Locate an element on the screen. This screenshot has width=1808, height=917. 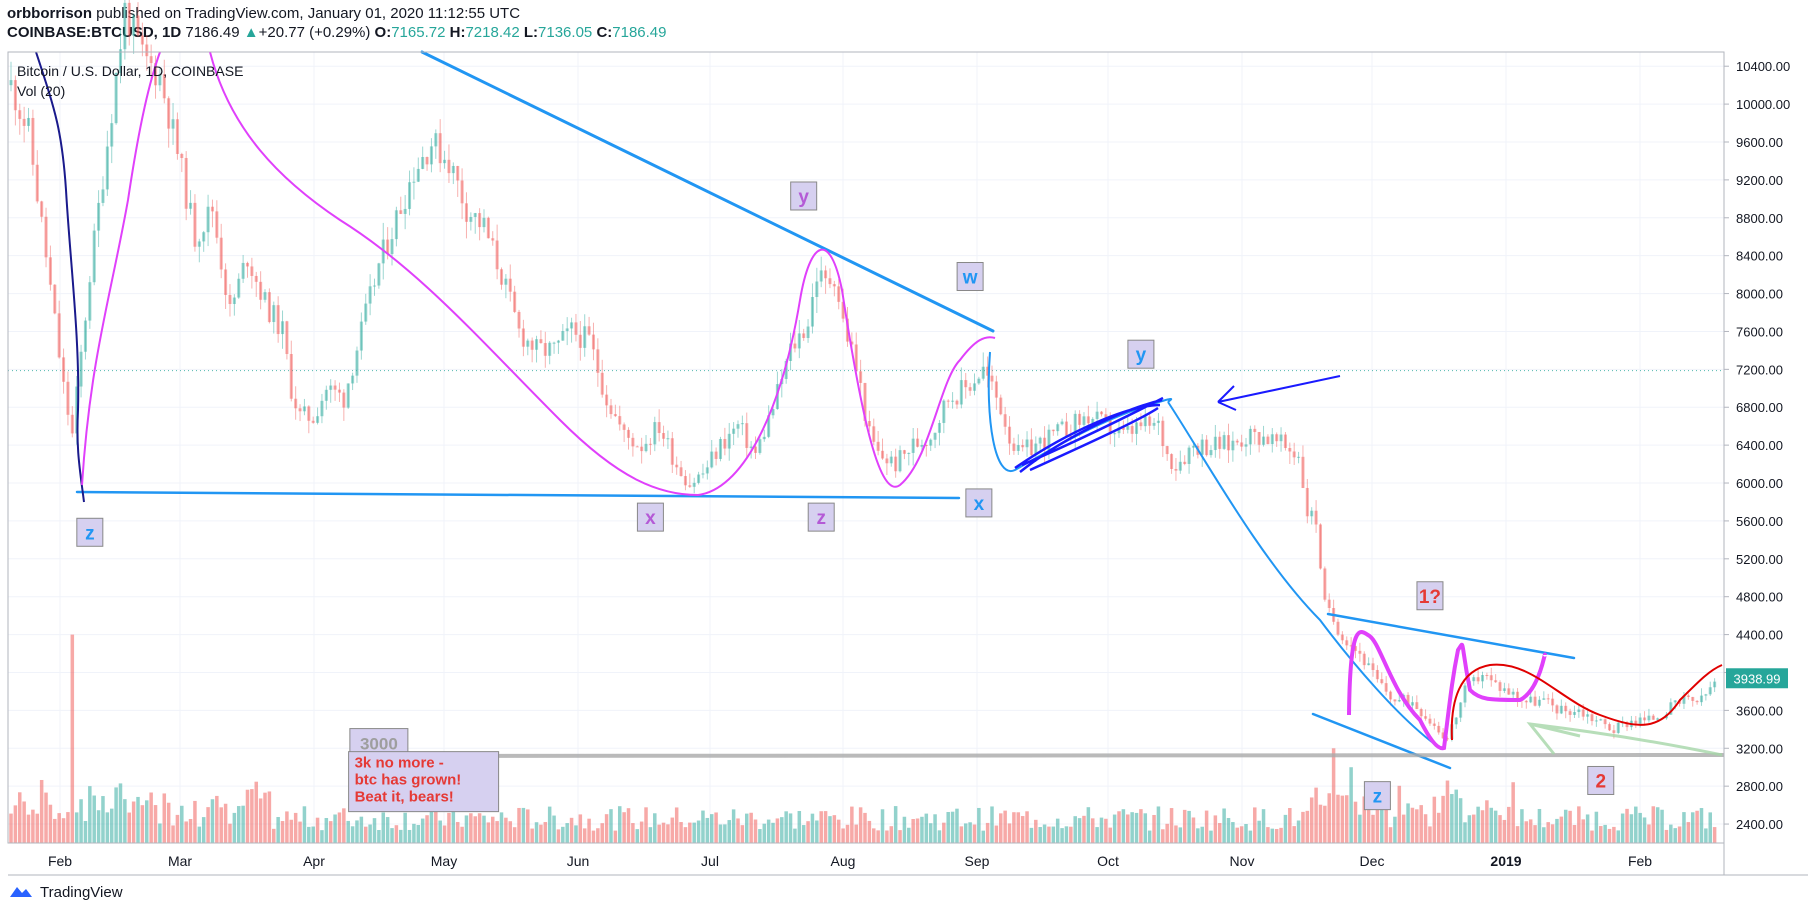
annotation-label: z is located at coordinates (1378, 797).